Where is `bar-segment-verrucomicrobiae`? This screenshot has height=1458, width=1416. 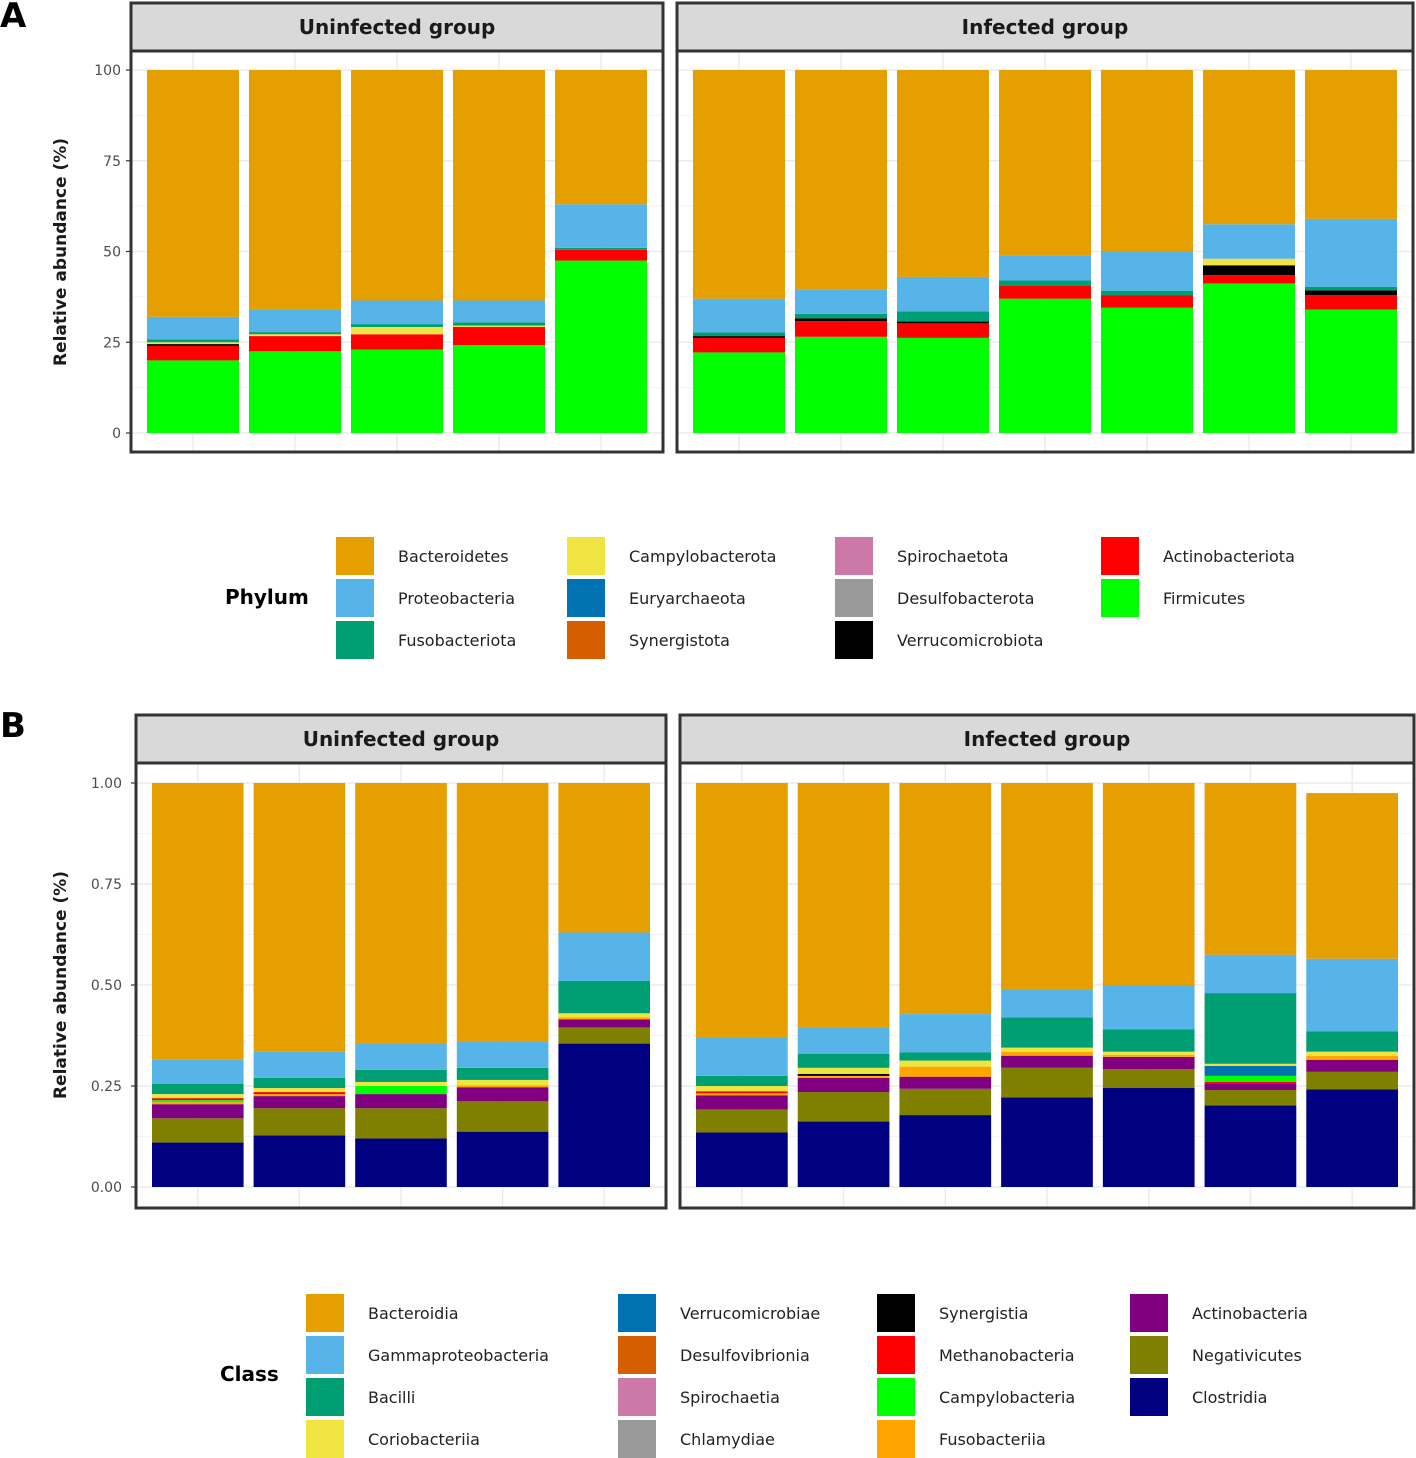 bar-segment-verrucomicrobiae is located at coordinates (1250, 1070).